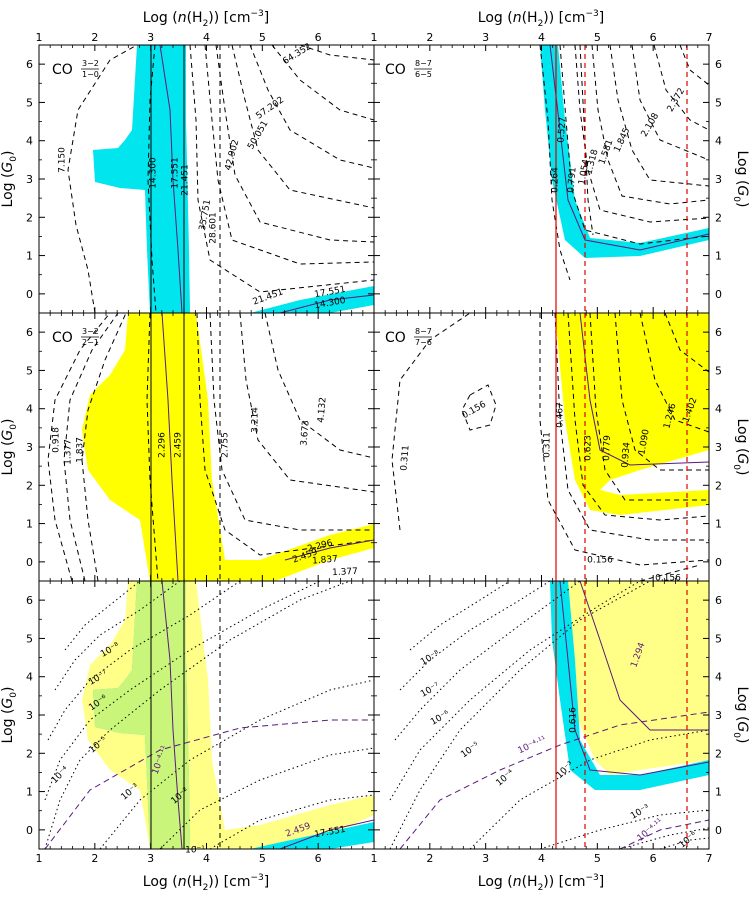 The height and width of the screenshot is (898, 749). I want to click on contour-label-text: 1.845, so click(622, 140).